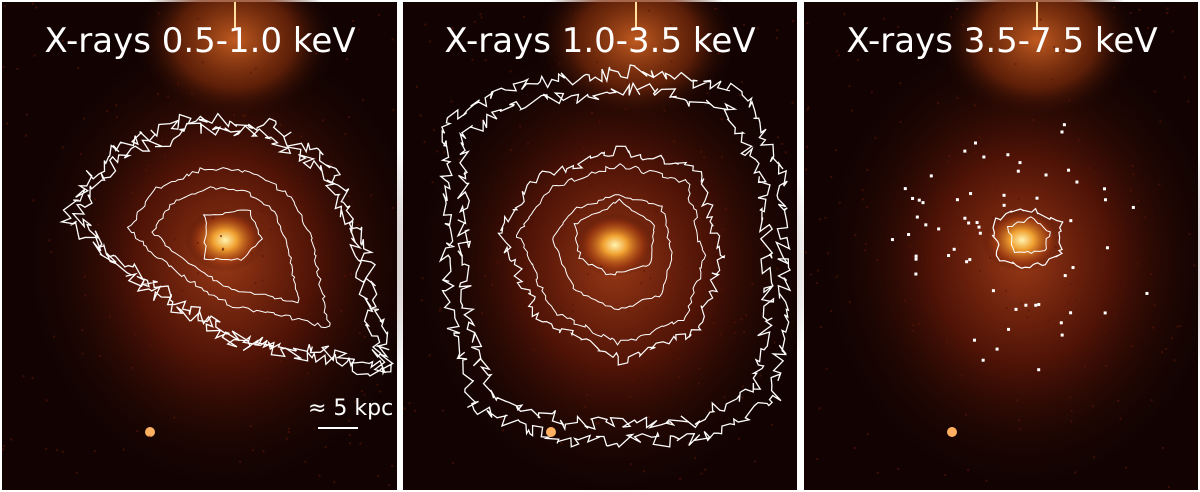 The image size is (1200, 492). What do you see at coordinates (1037, 60) in the screenshot?
I see `top-glow` at bounding box center [1037, 60].